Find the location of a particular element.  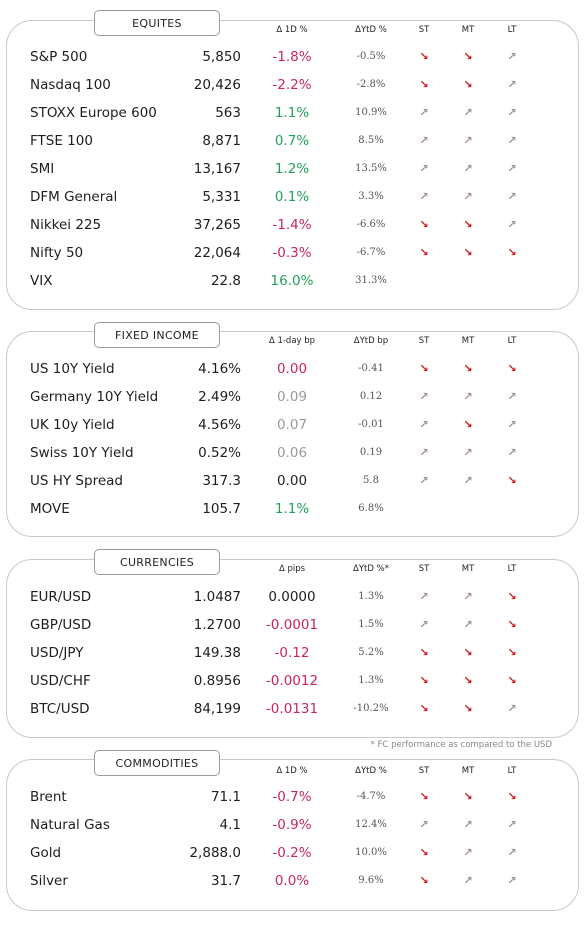

instrument-value: 5,331 is located at coordinates (221, 197).